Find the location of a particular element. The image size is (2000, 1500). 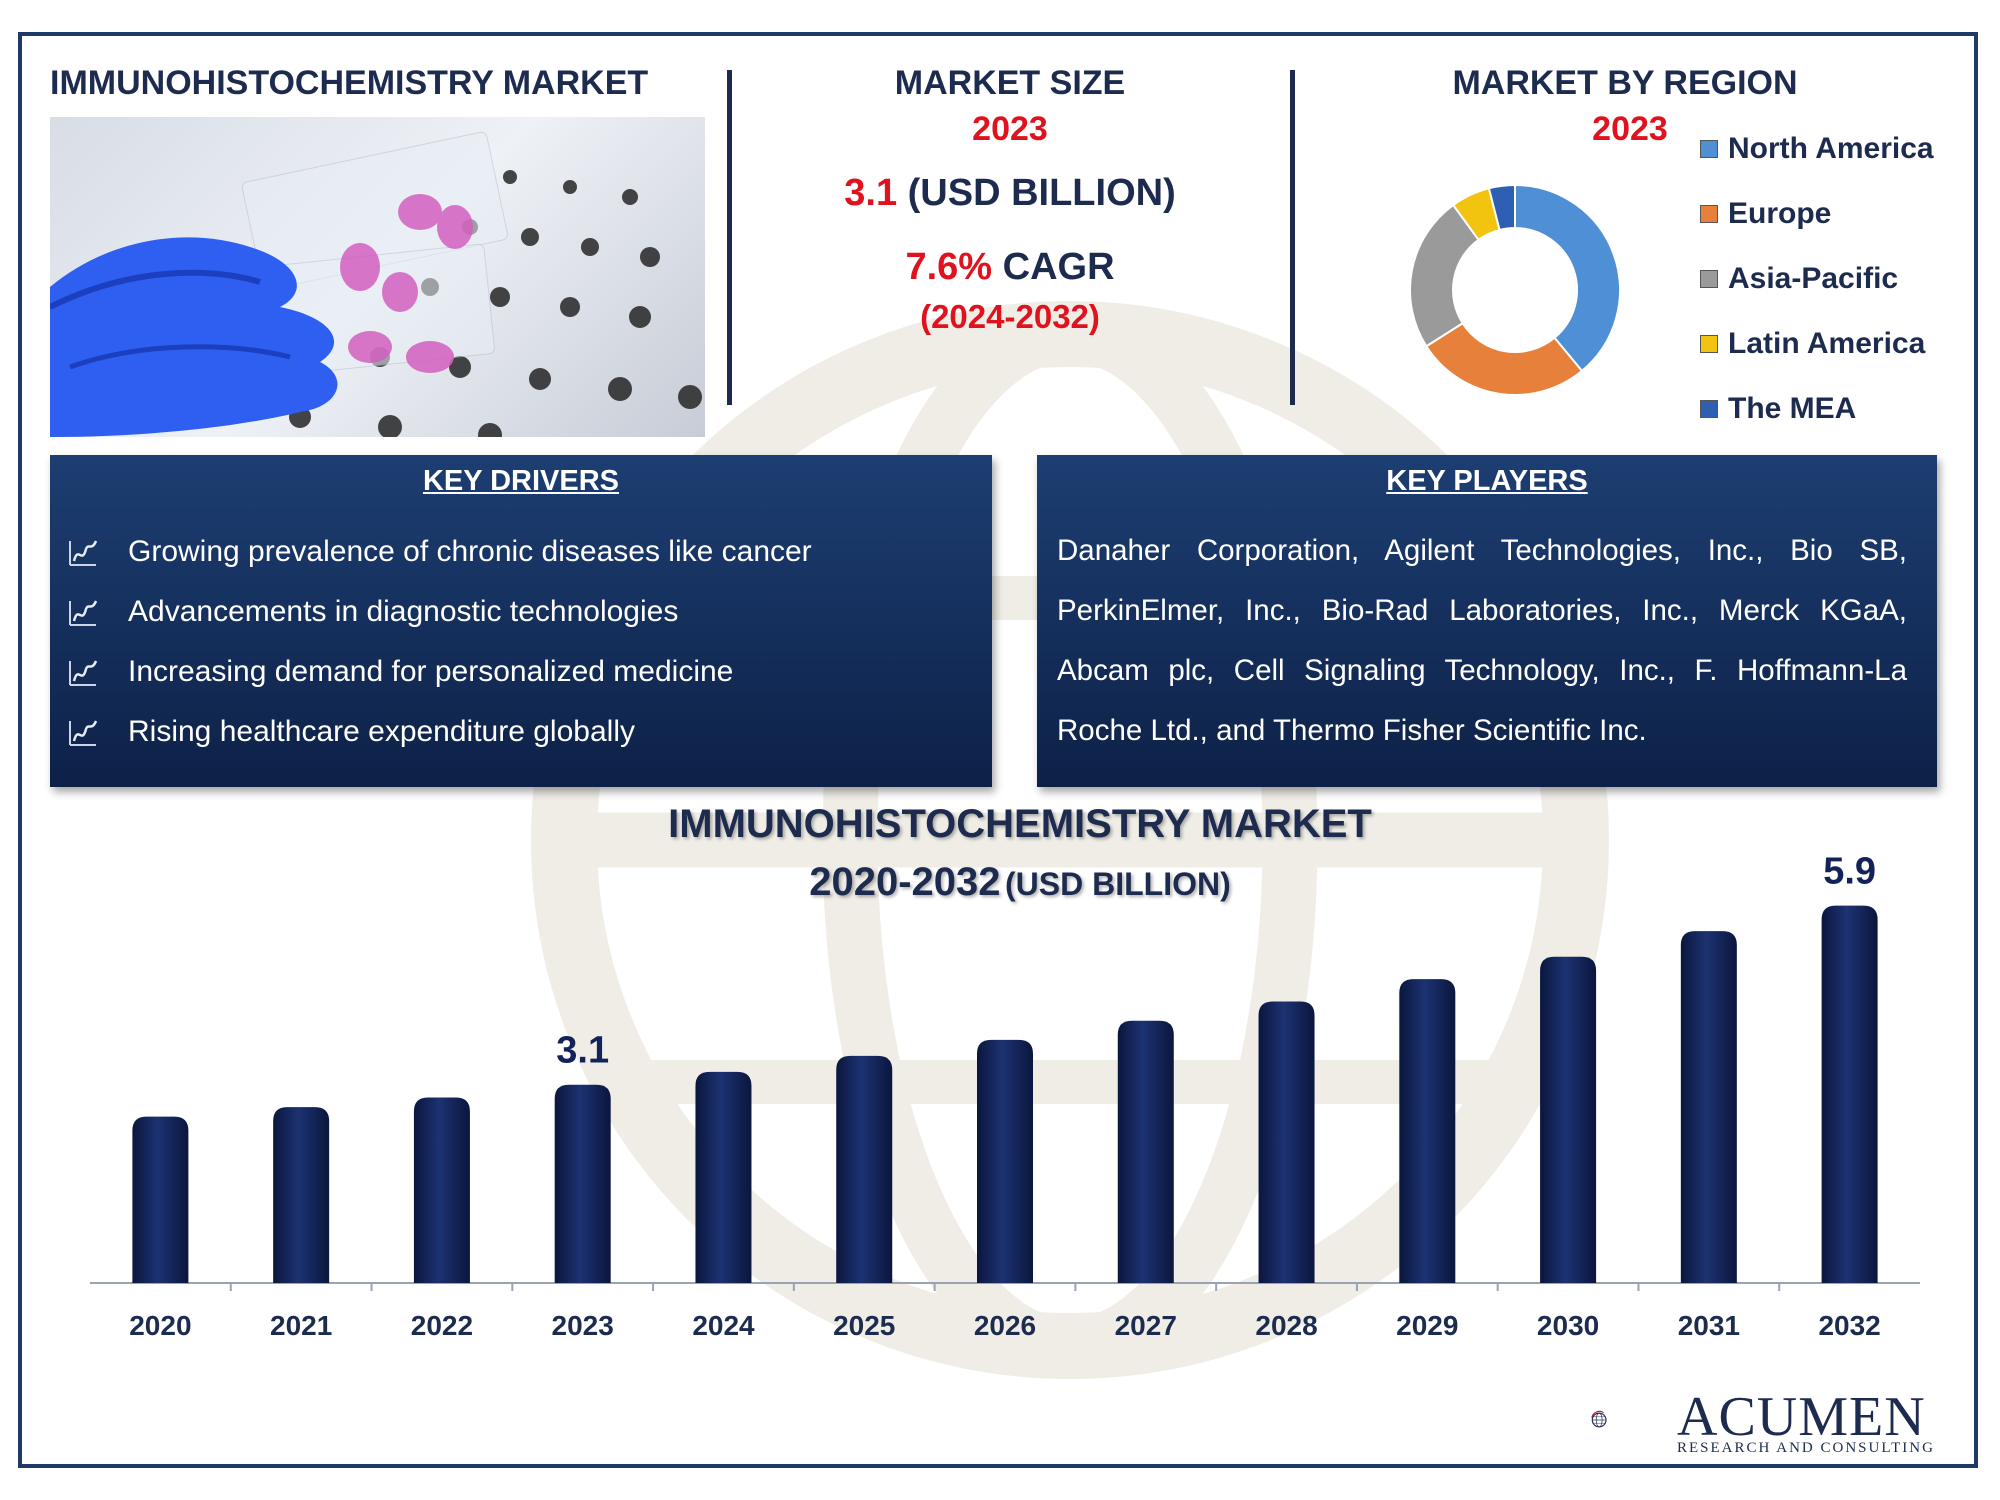

bar-2032 is located at coordinates (1849, 1094).